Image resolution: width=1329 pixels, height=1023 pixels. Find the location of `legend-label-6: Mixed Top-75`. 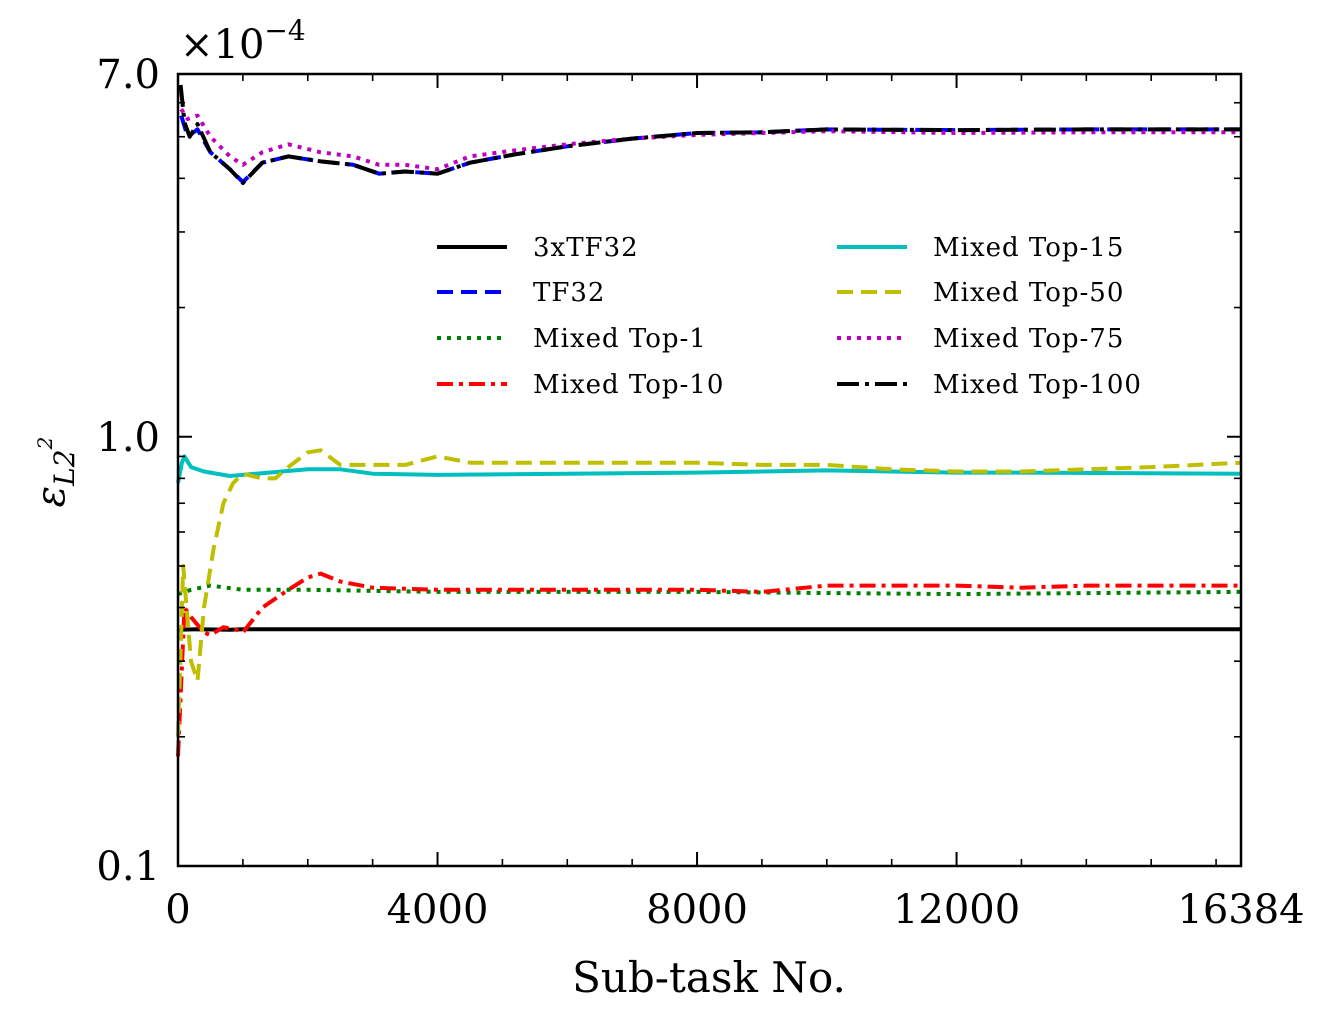

legend-label-6: Mixed Top-75 is located at coordinates (1028, 339).